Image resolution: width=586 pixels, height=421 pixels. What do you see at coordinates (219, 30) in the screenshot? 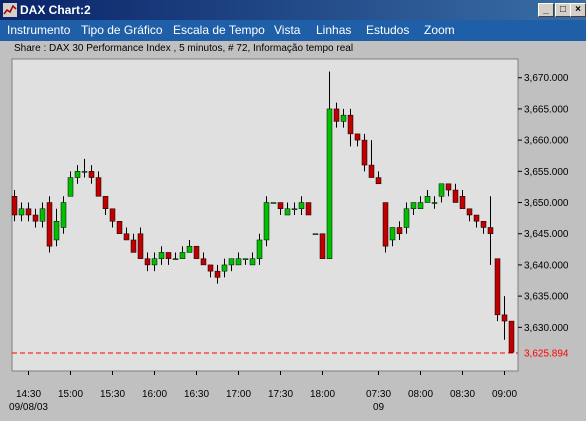
I see `menu-escala-de-tempo: Escala de Tempo` at bounding box center [219, 30].